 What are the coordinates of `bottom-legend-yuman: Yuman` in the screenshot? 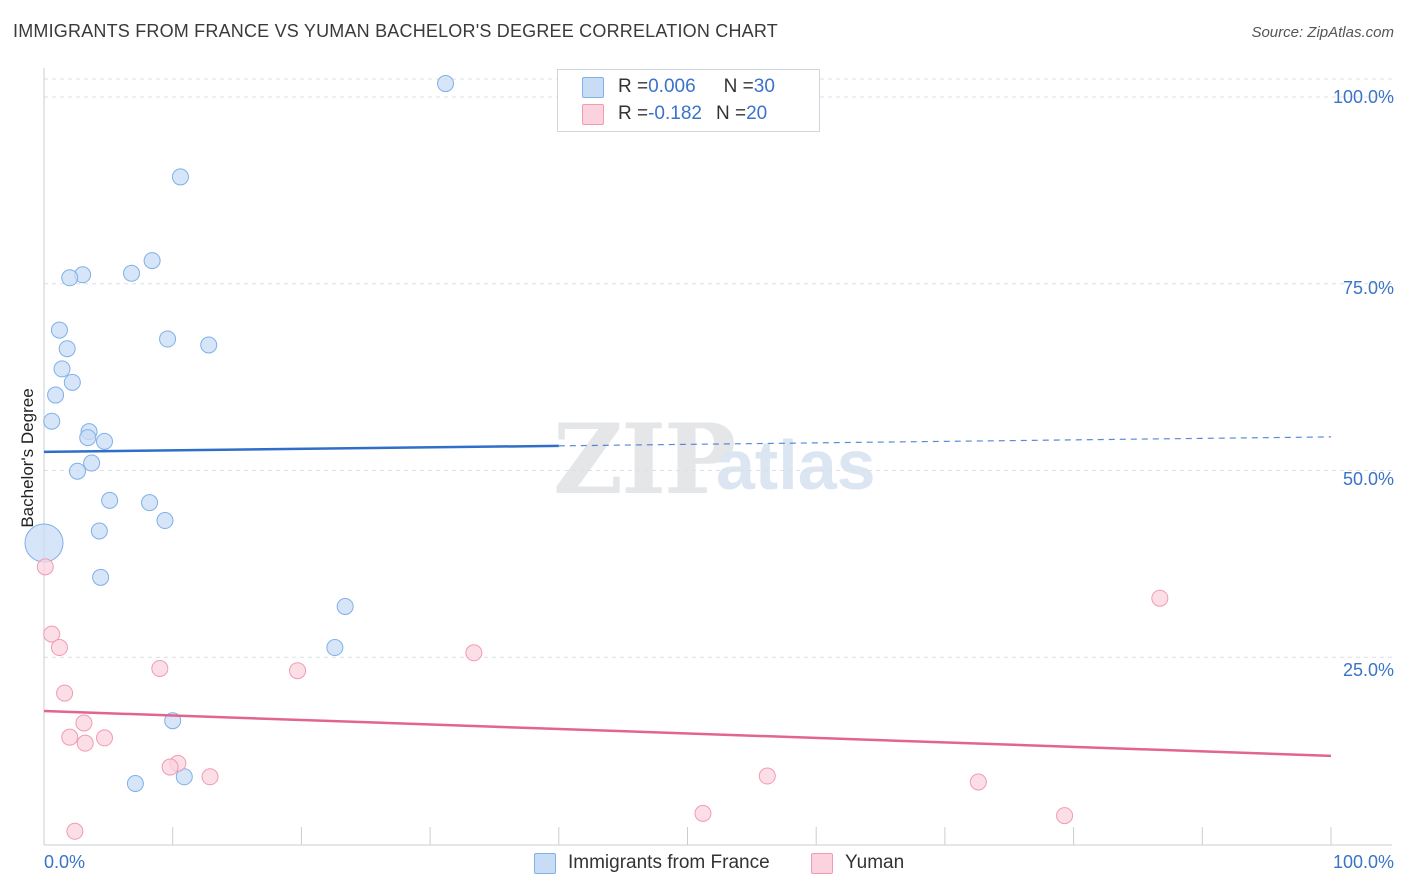 It's located at (857, 863).